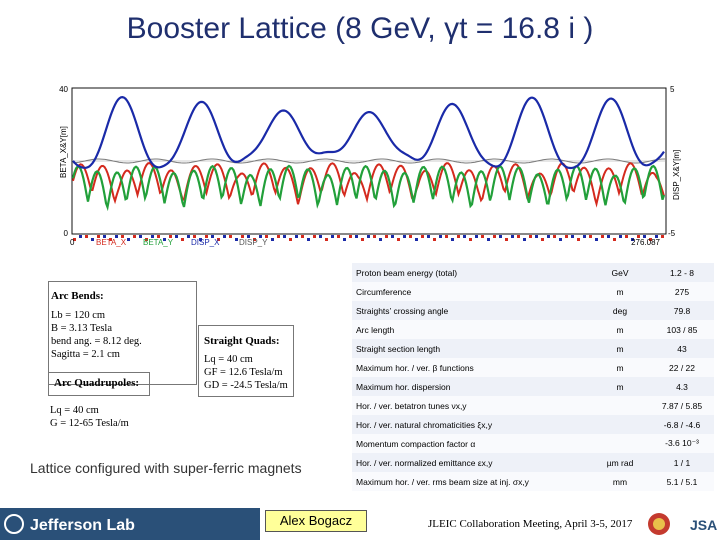  Describe the element at coordinates (89, 417) in the screenshot. I see `arc-quads-details: Lq = 40 cm G = 12-65 Tesla/m` at that location.